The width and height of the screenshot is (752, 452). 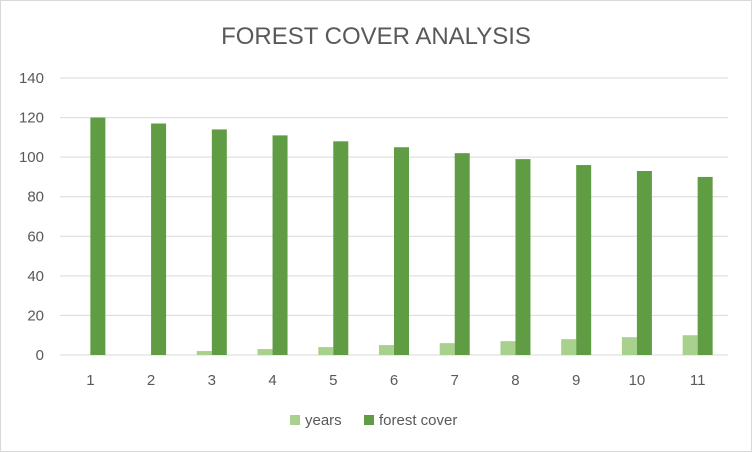 What do you see at coordinates (35, 197) in the screenshot?
I see `y-tick-label: 80` at bounding box center [35, 197].